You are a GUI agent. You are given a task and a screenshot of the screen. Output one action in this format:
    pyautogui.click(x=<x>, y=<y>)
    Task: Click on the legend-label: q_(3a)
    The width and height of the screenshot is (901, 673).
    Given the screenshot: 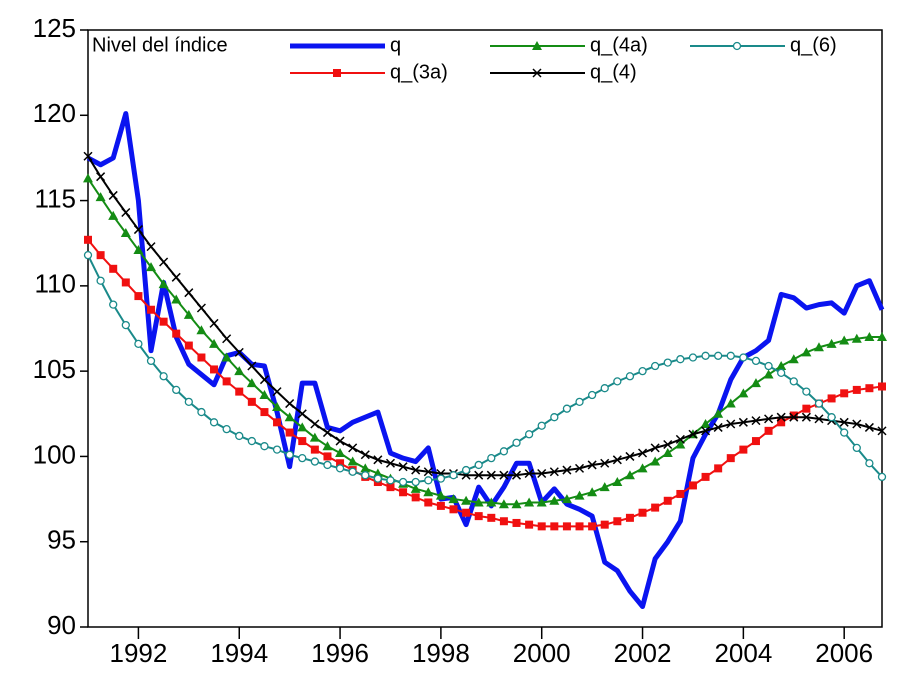 What is the action you would take?
    pyautogui.click(x=419, y=72)
    